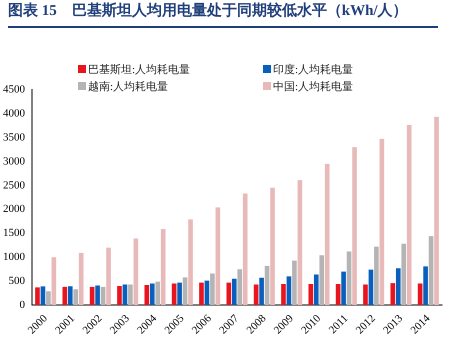  Describe the element at coordinates (313, 69) in the screenshot. I see `legend-label: 印度:人均耗电量` at that location.